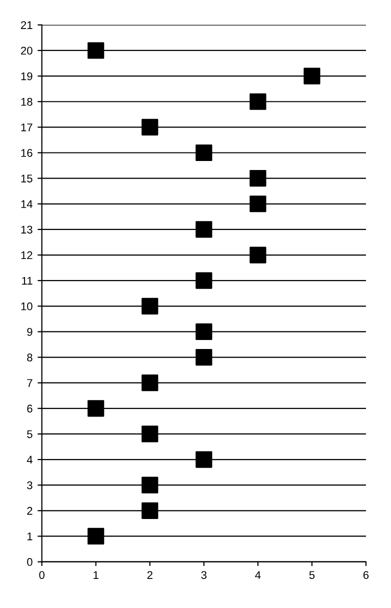 This screenshot has height=608, width=391. Describe the element at coordinates (29, 434) in the screenshot. I see `y-tick-label: 5` at that location.